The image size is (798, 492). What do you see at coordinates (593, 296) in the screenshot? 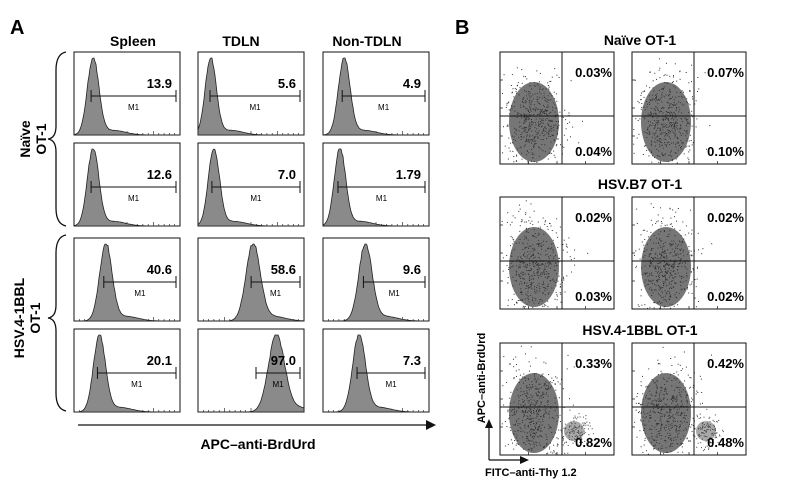
I see `quadrant-lower-right-label: 0.03%` at bounding box center [593, 296].